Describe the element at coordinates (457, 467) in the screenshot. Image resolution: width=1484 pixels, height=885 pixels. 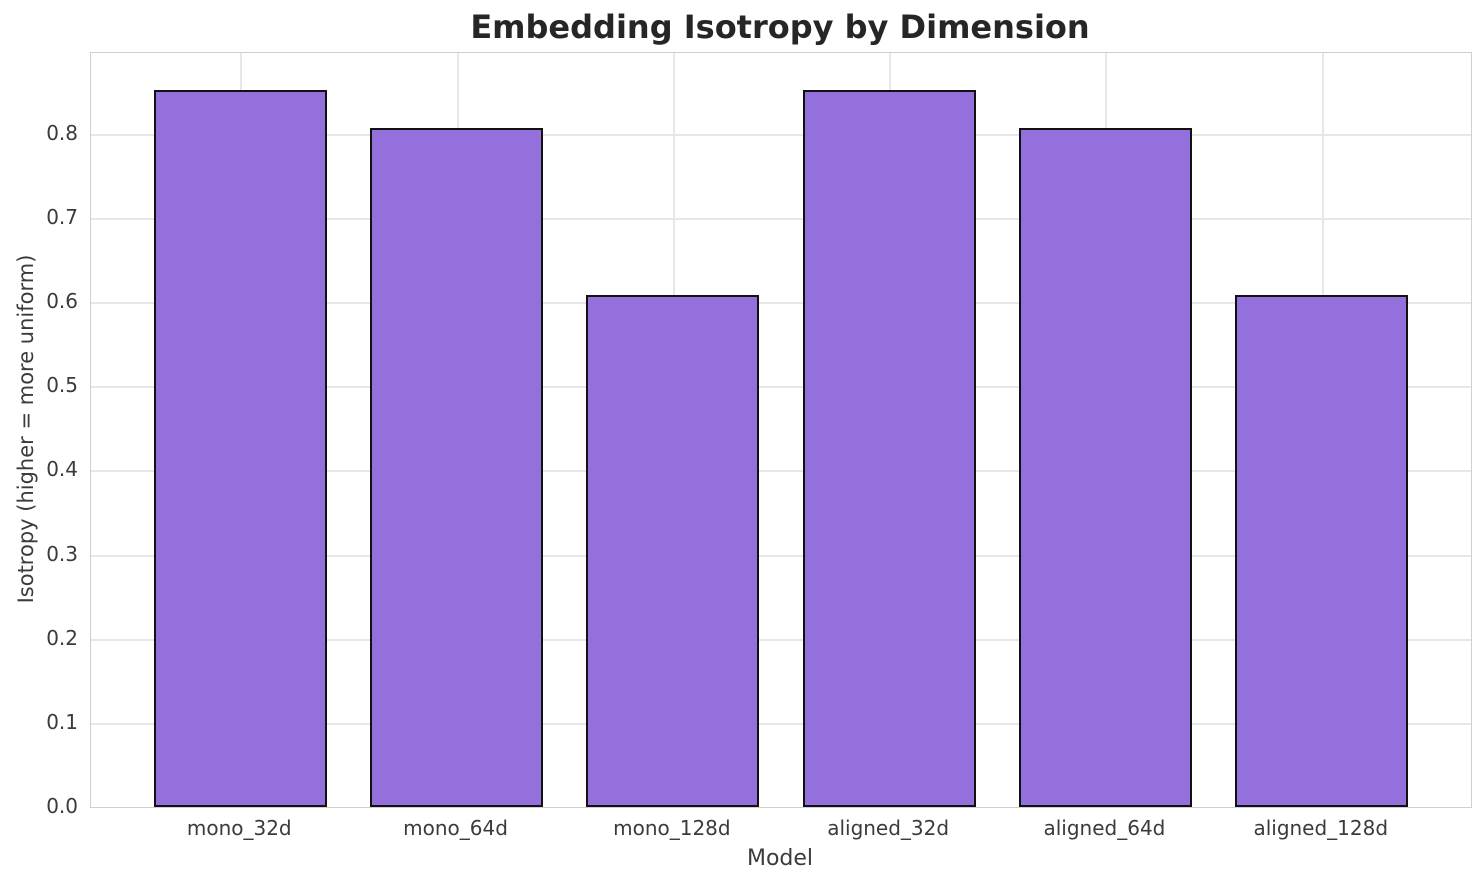
I see `bar-mono_64d` at that location.